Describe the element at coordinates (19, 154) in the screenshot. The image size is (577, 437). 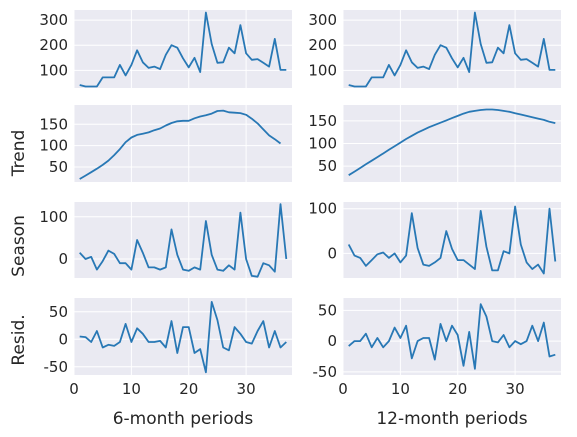
I see `ylabel-trend: Trend` at that location.